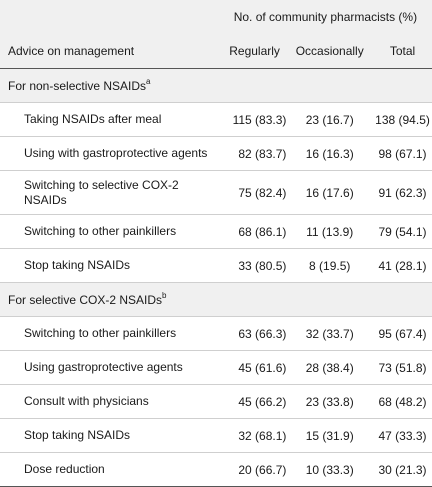  I want to click on cell-total: 95 (67.4), so click(402, 333).